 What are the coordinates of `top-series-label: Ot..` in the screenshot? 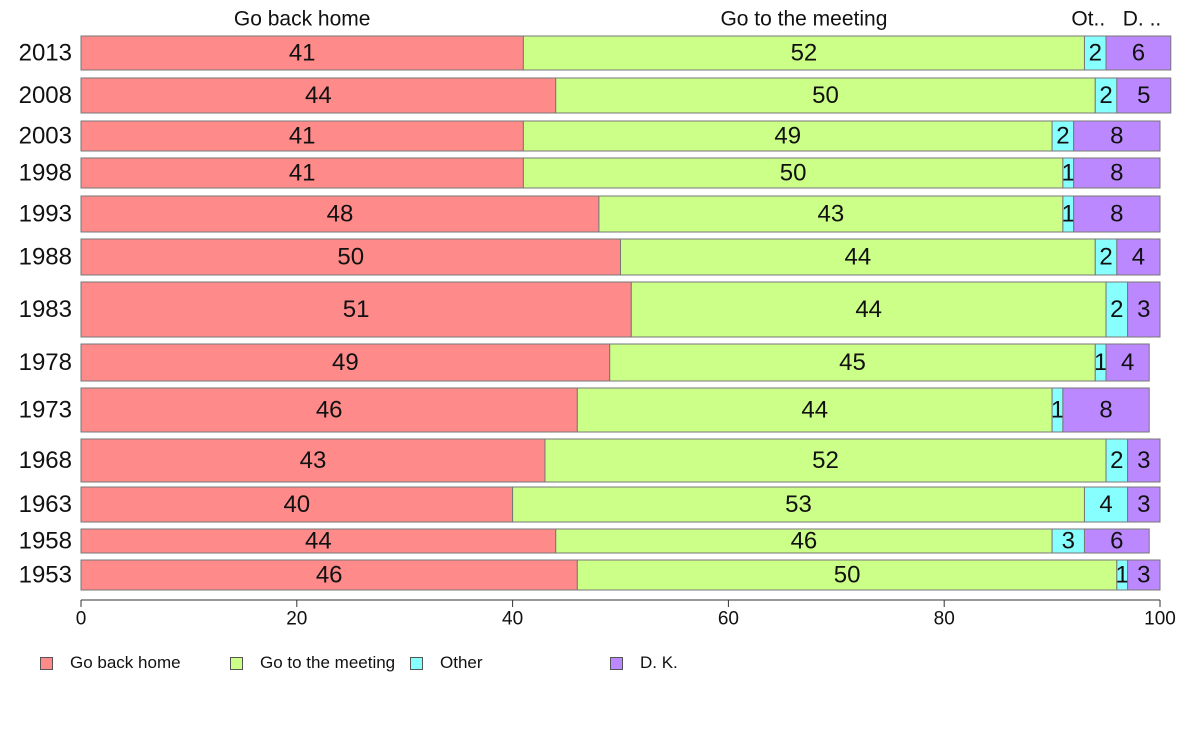 It's located at (1088, 19).